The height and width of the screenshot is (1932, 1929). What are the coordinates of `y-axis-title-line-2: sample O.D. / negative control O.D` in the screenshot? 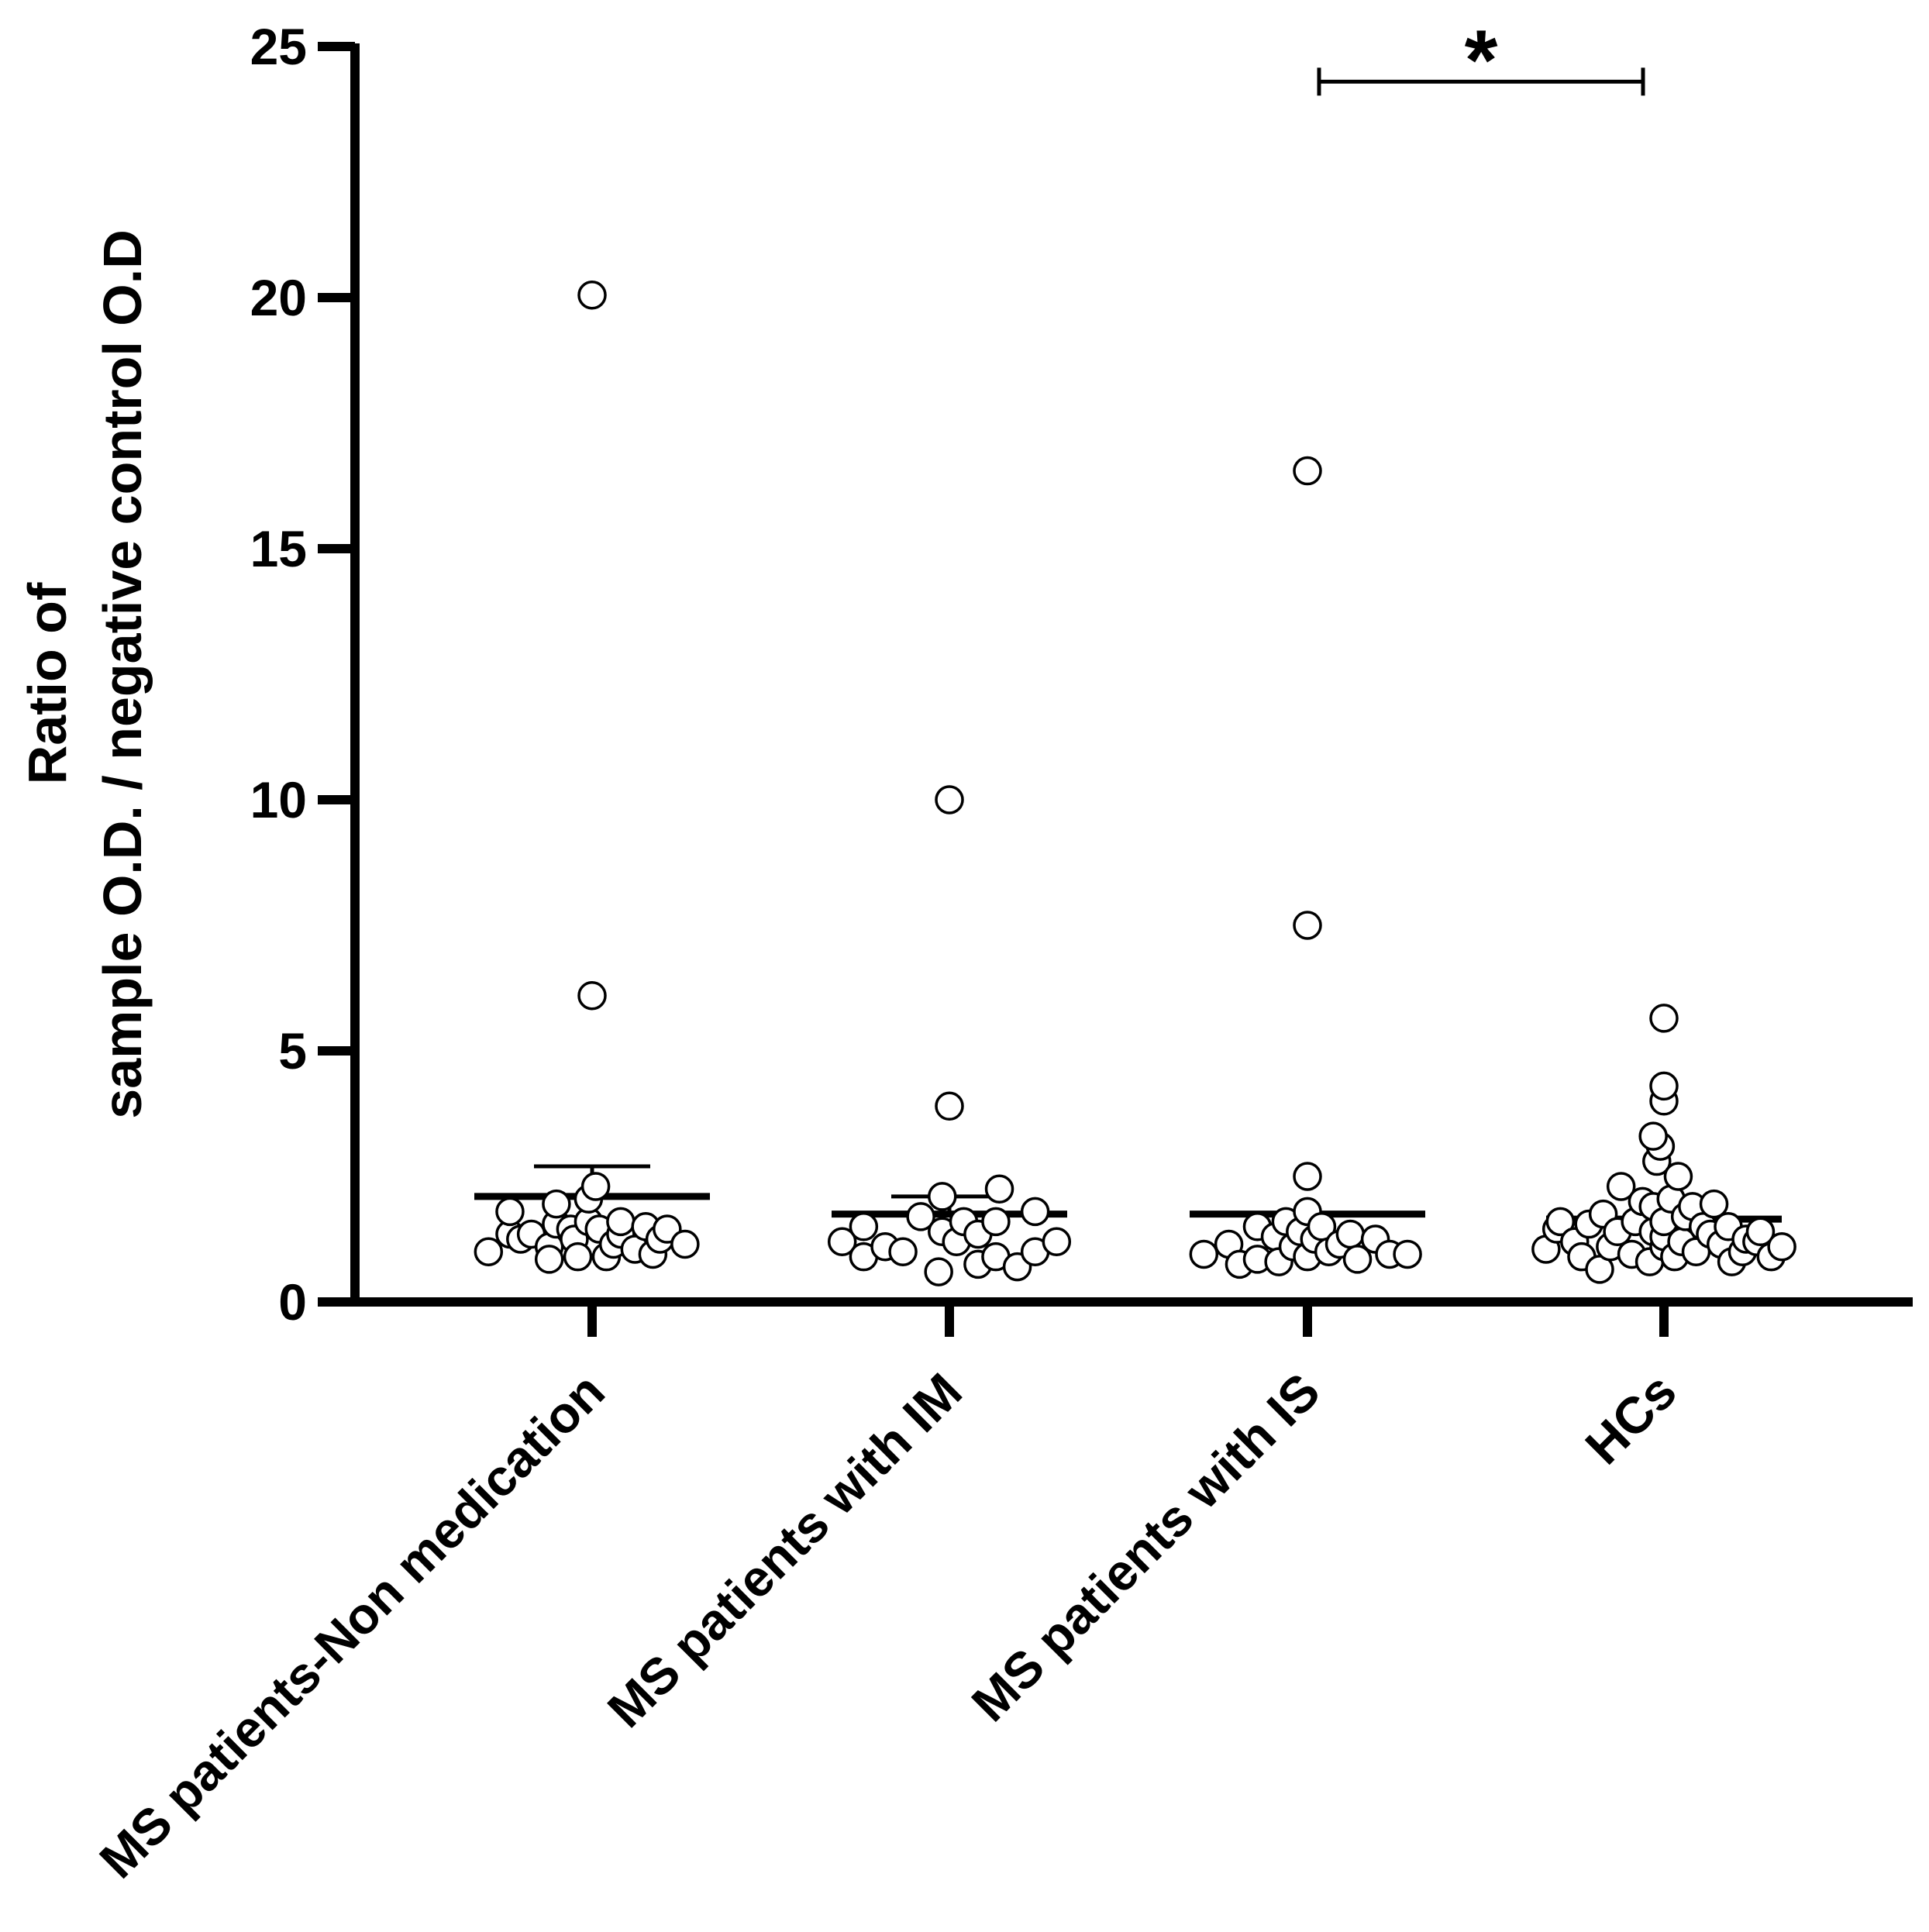 It's located at (122, 673).